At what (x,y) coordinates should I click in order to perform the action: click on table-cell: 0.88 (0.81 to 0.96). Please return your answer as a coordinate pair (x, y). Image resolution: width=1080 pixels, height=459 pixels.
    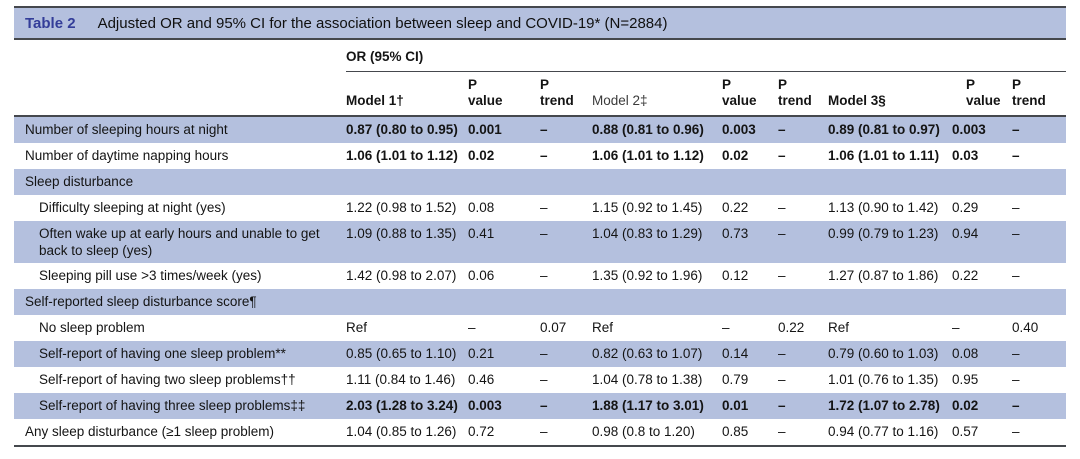
    Looking at the image, I should click on (648, 129).